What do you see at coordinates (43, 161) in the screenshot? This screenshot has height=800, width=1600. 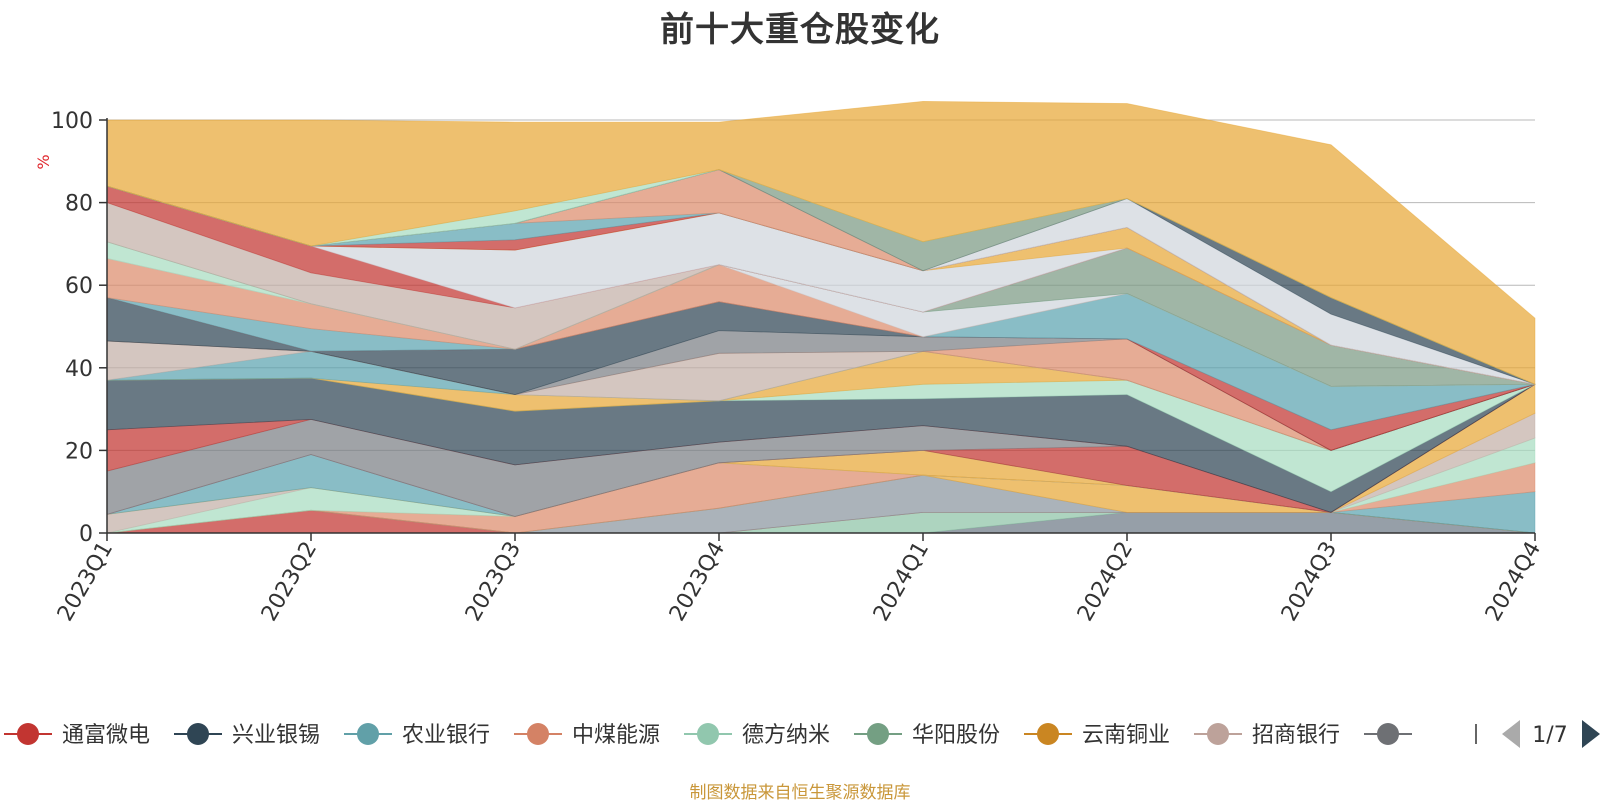 I see `y-unit-label: %` at bounding box center [43, 161].